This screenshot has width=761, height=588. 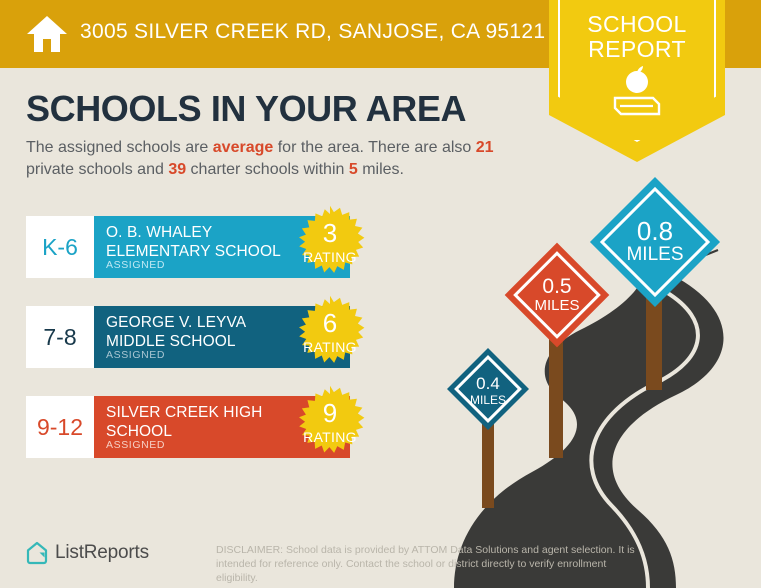 What do you see at coordinates (330, 323) in the screenshot?
I see `rating-value: 6` at bounding box center [330, 323].